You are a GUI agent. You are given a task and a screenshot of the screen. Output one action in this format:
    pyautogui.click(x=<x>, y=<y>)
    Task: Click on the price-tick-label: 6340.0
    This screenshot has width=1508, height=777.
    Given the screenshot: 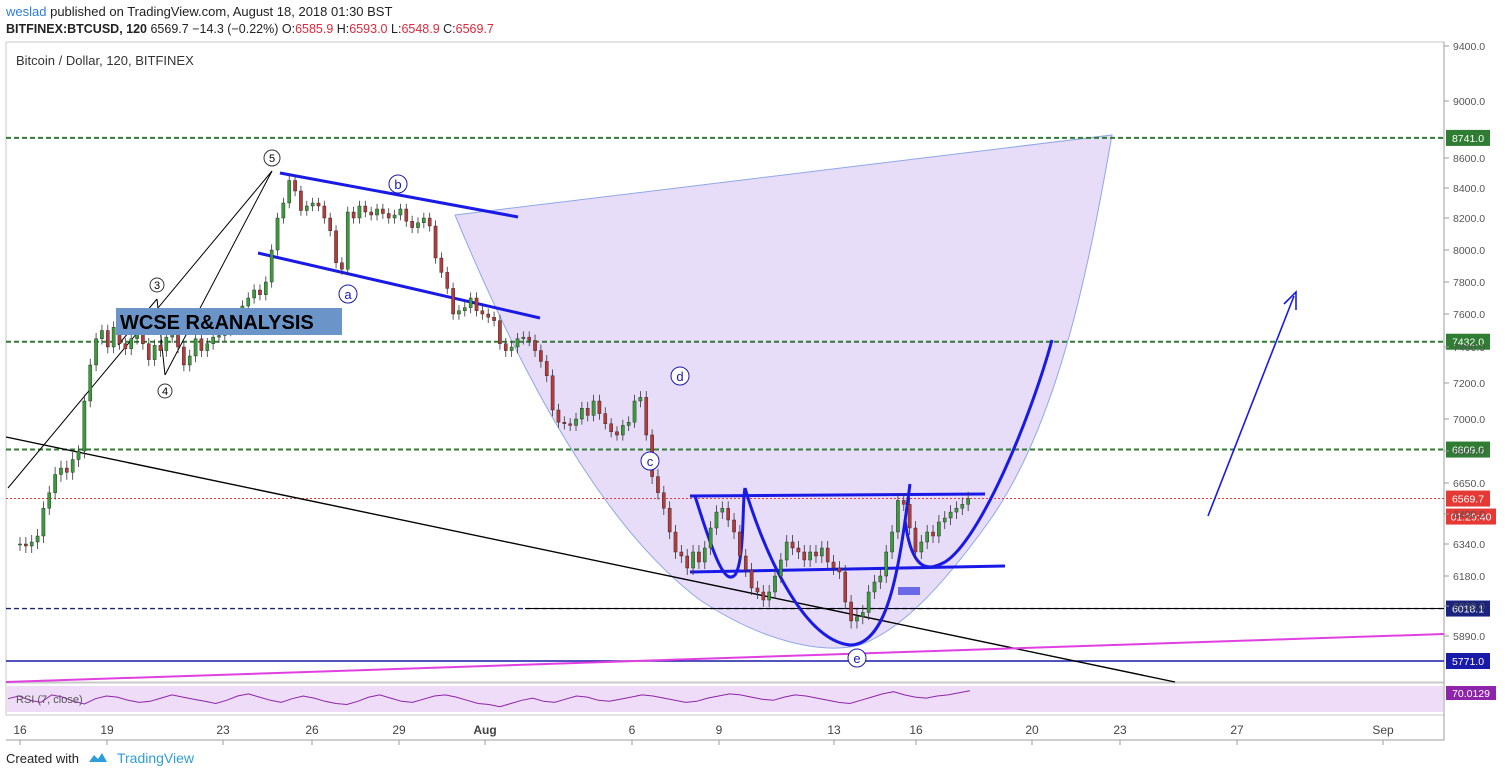 What is the action you would take?
    pyautogui.click(x=1469, y=545)
    